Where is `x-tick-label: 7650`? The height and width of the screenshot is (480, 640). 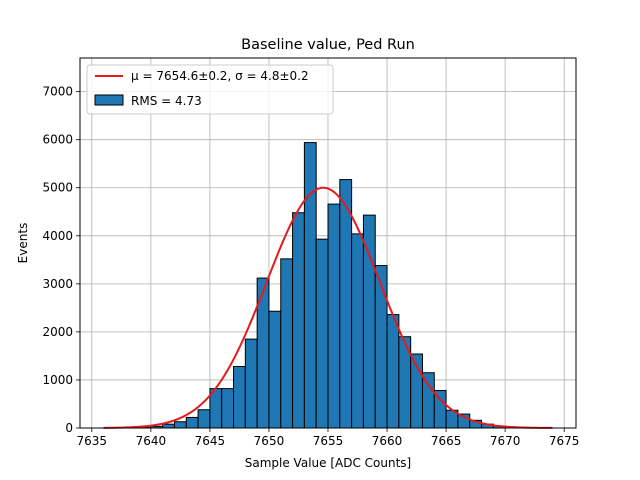 x-tick-label: 7650 is located at coordinates (269, 441).